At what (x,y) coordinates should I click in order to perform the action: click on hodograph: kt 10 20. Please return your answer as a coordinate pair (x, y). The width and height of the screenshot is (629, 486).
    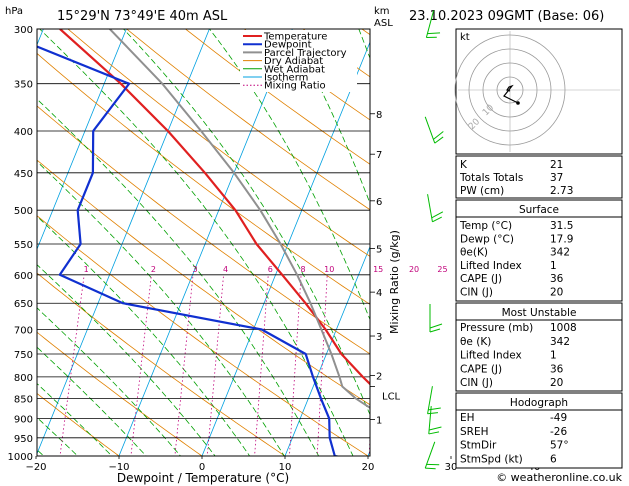
    Looking at the image, I should click on (538, 91).